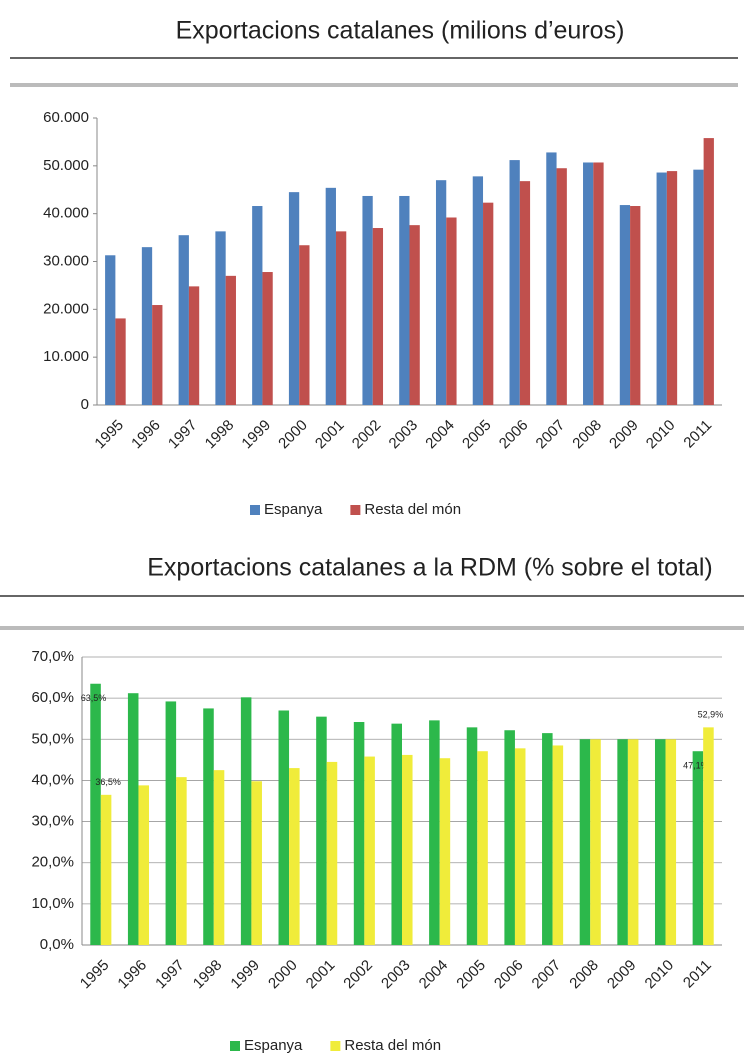  What do you see at coordinates (392, 1045) in the screenshot?
I see `legend-label: Resta del món` at bounding box center [392, 1045].